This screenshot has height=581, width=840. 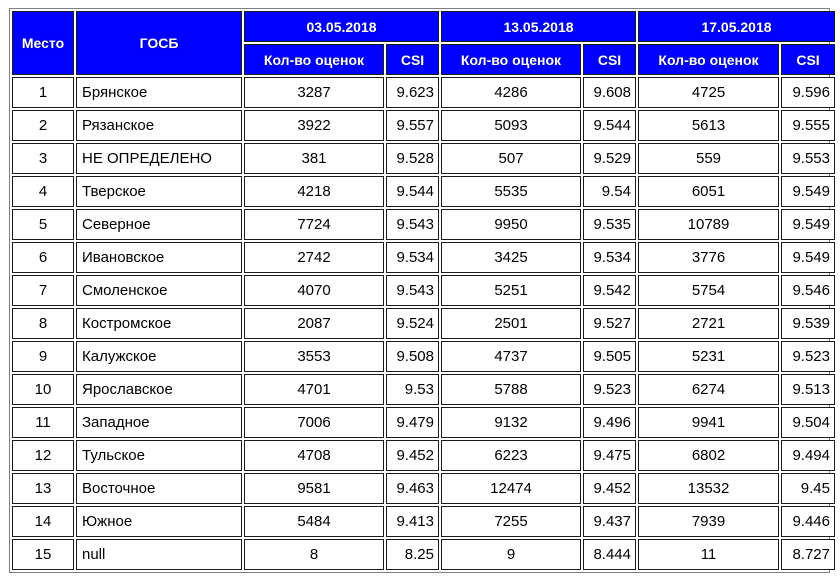 I want to click on header-count-1: Кол-во оценок, so click(x=314, y=59).